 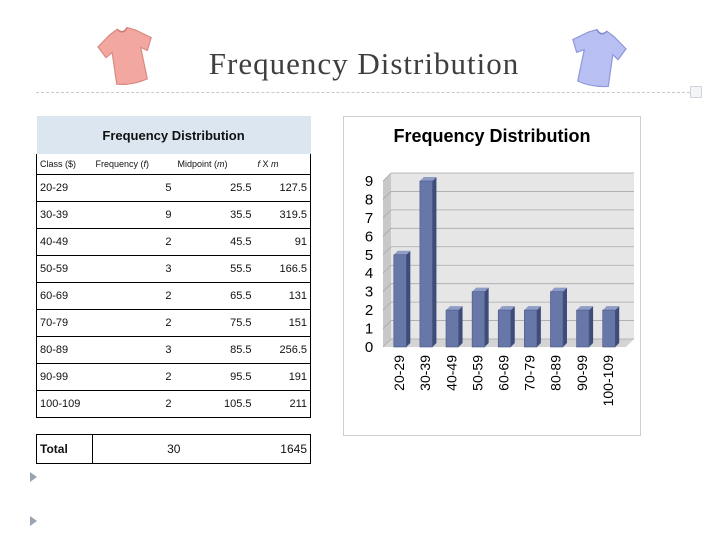 I want to click on y-tick-label: 2, so click(x=369, y=310).